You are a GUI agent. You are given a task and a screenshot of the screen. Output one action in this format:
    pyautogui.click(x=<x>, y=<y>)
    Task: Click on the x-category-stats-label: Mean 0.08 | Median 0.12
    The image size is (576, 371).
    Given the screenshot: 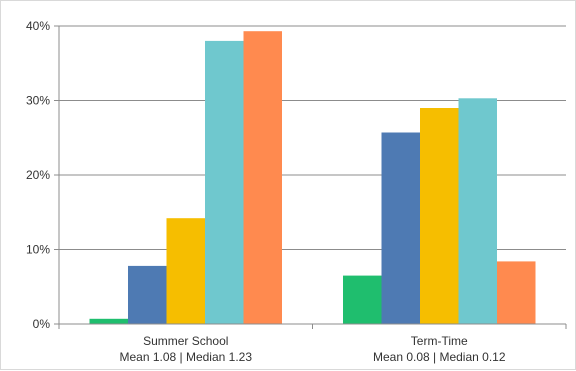 What is the action you would take?
    pyautogui.click(x=439, y=357)
    